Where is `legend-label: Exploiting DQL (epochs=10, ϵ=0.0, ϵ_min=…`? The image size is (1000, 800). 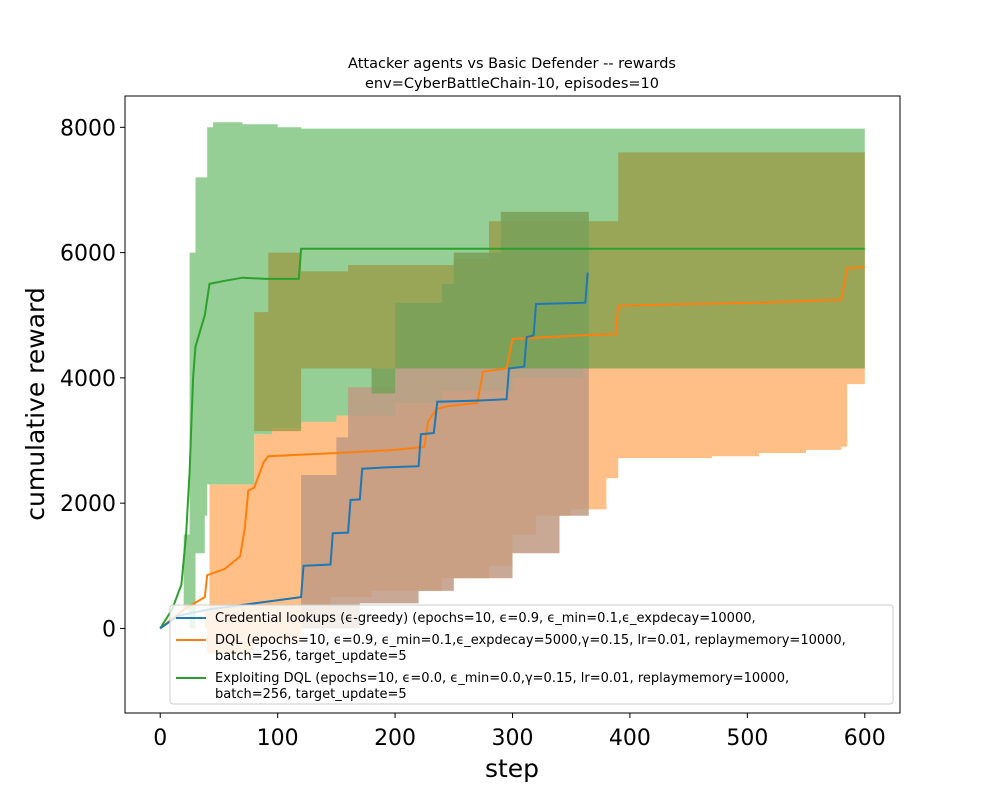
legend-label: Exploiting DQL (epochs=10, ϵ=0.0, ϵ_min=… is located at coordinates (502, 686).